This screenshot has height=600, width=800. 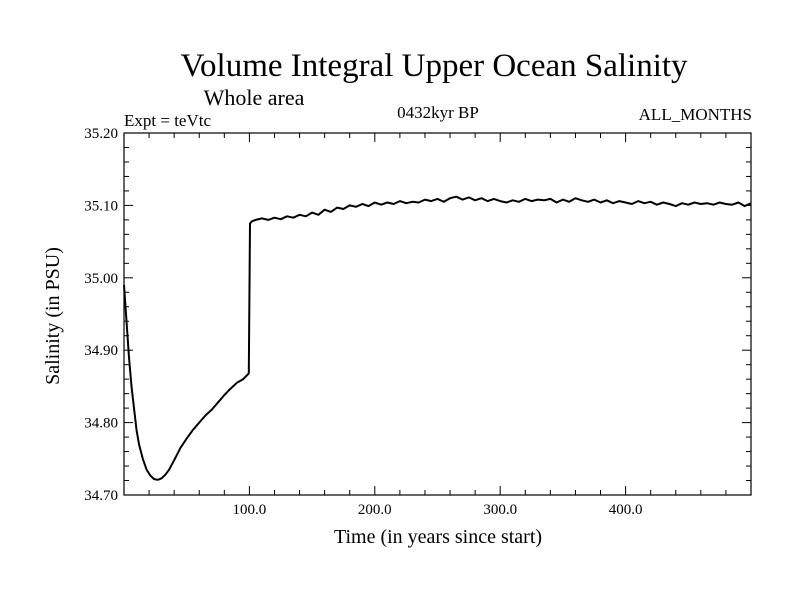 What do you see at coordinates (167, 120) in the screenshot?
I see `experiment-label: Expt = teVtc` at bounding box center [167, 120].